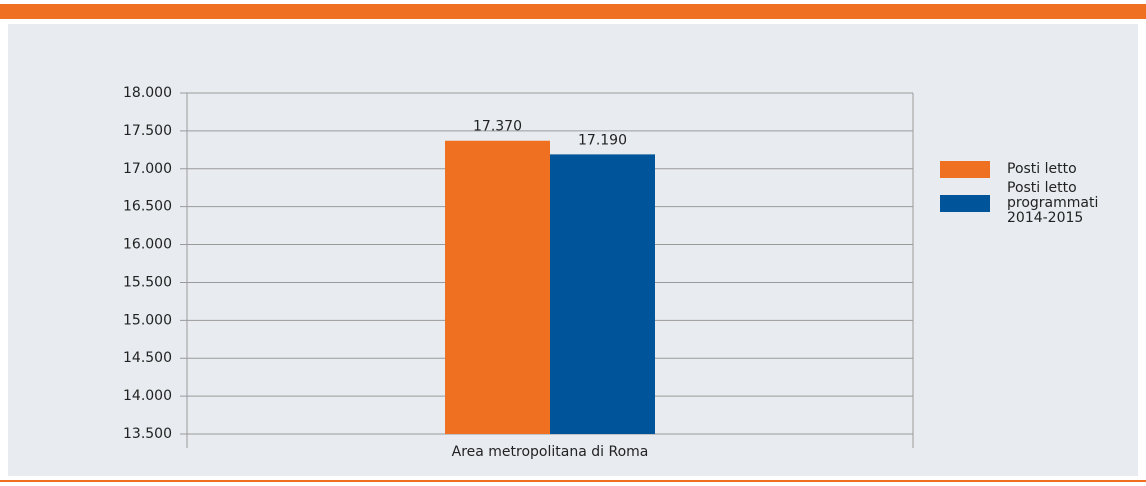  Describe the element at coordinates (1042, 168) in the screenshot. I see `legend-label: Posti letto` at that location.